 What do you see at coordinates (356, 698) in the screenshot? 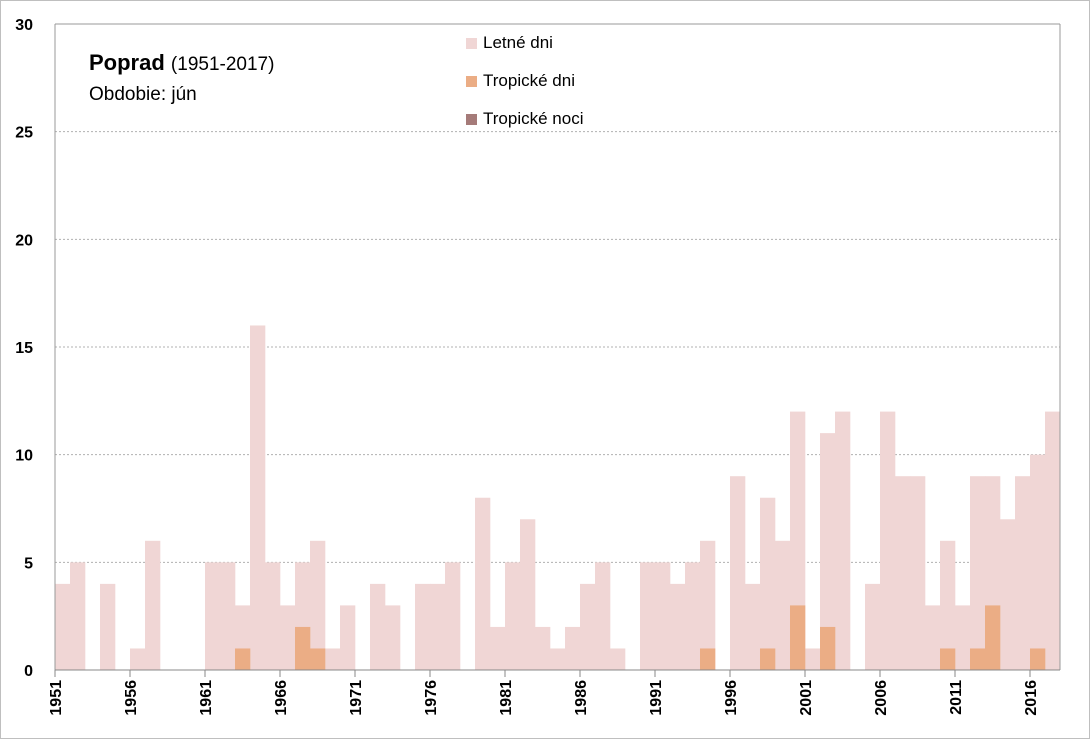
I see `x-tick-label: 1971` at bounding box center [356, 698].